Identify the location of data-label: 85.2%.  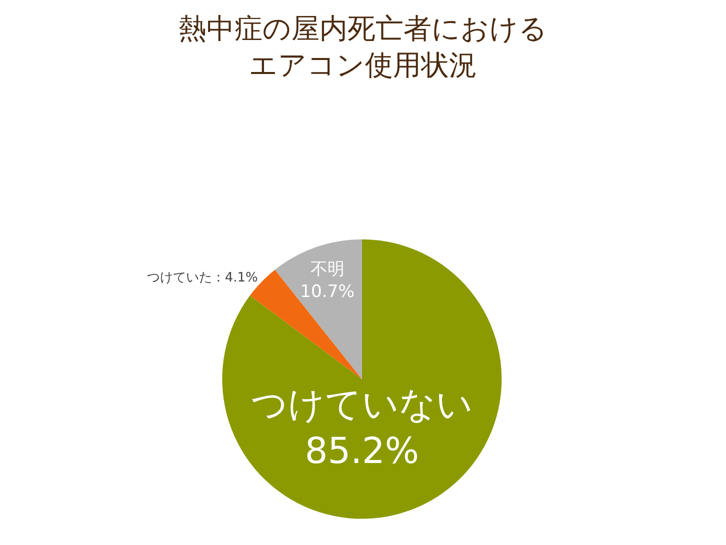
(361, 451).